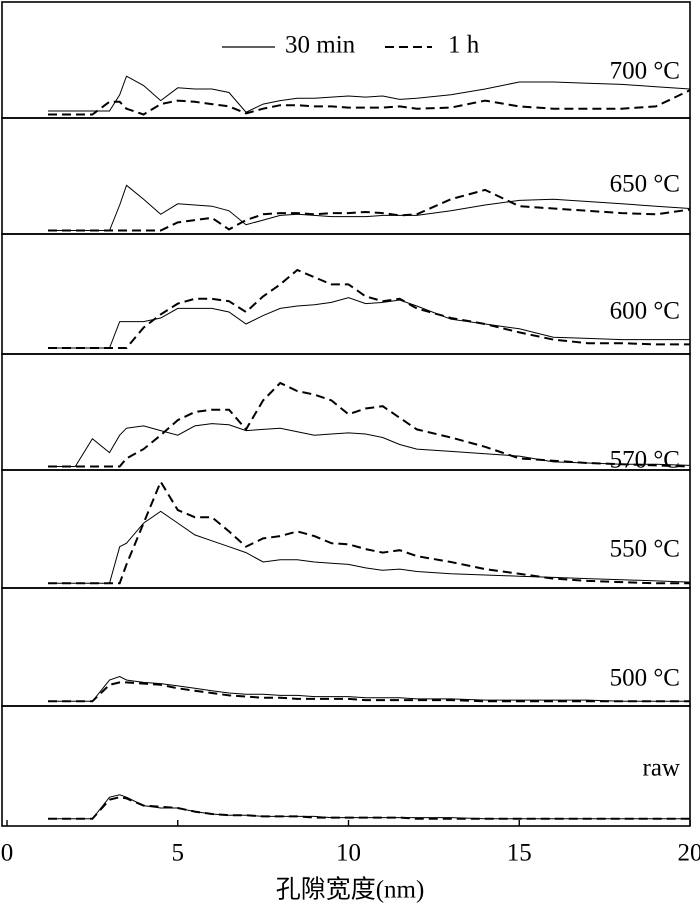  What do you see at coordinates (350, 890) in the screenshot?
I see `x-axis-label: 孔隙宽度(nm)` at bounding box center [350, 890].